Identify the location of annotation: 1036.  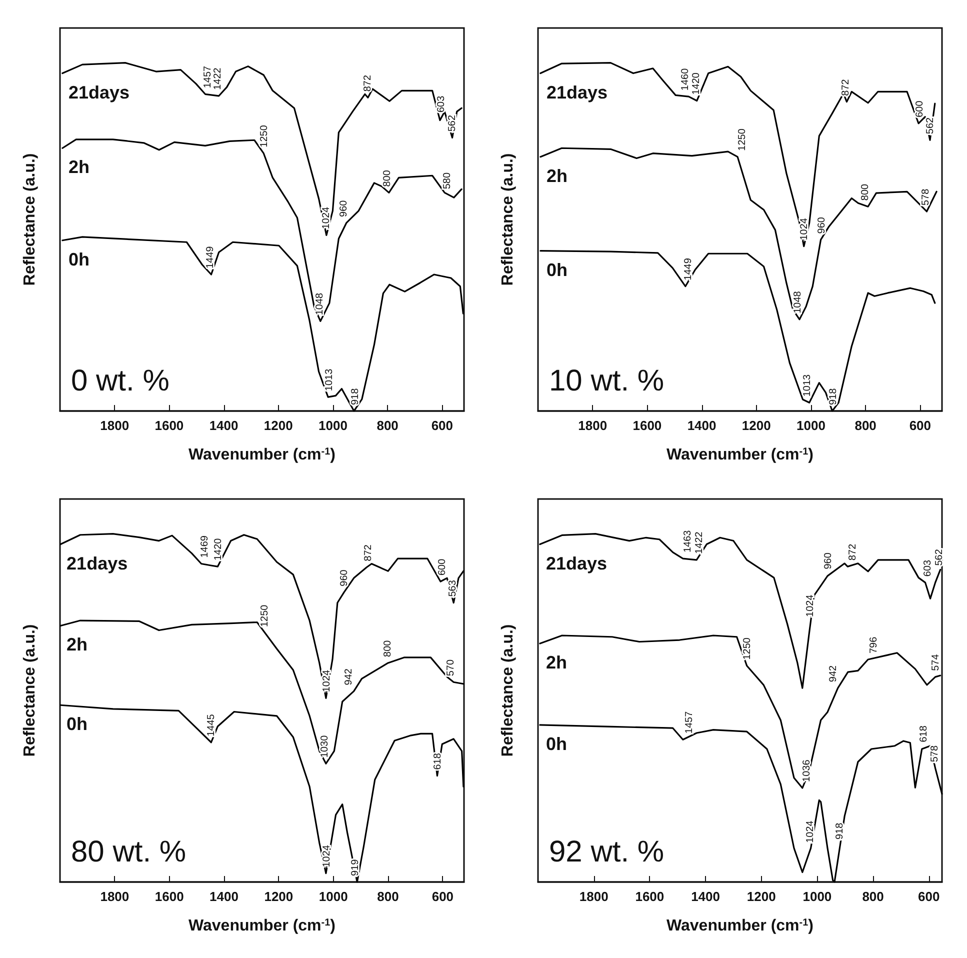
(807, 770).